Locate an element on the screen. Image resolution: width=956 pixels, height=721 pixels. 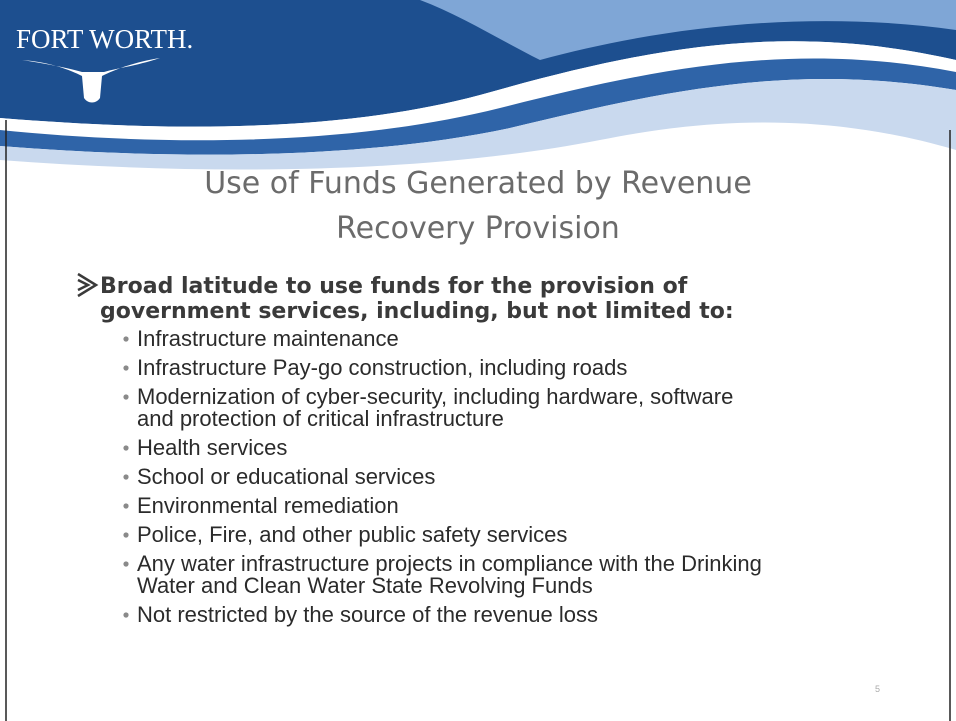
header-swoosh-white is located at coordinates (478, 91).